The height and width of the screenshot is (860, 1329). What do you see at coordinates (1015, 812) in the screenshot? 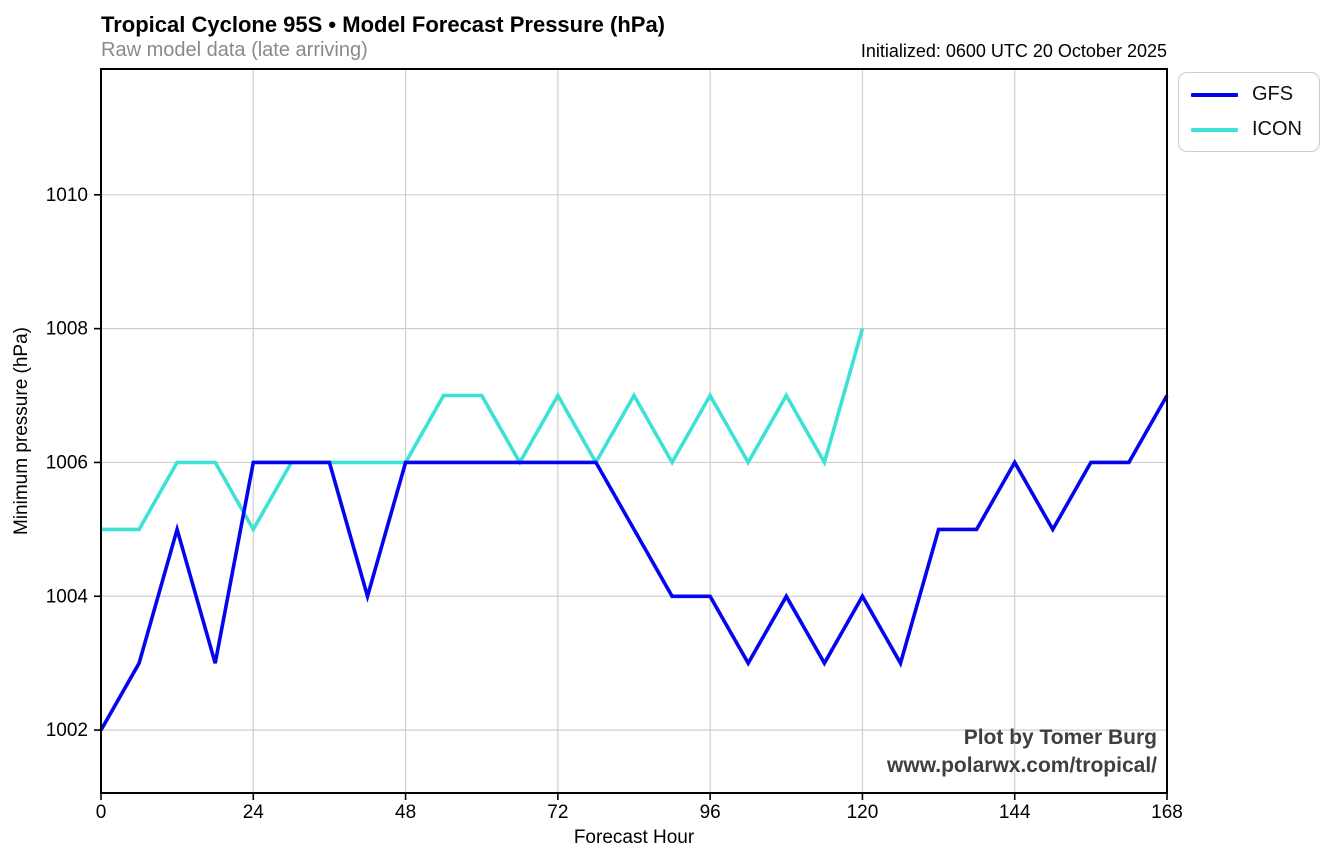
I see `x-tick-label: 144` at bounding box center [1015, 812].